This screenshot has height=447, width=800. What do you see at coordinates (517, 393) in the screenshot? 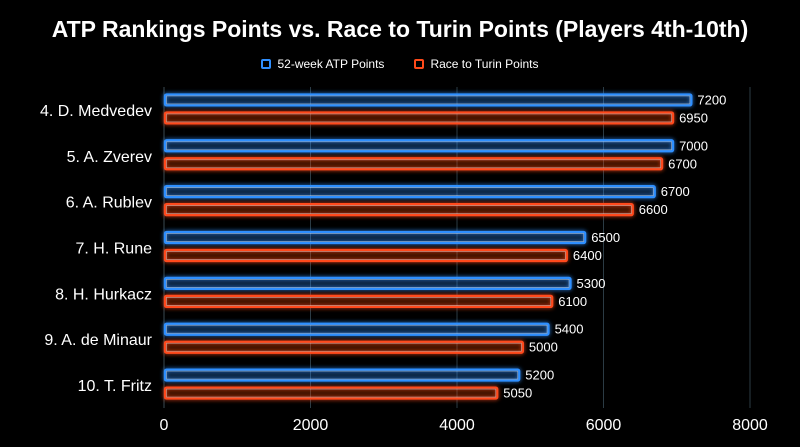
I see `data-label-race-6: 5050` at bounding box center [517, 393].